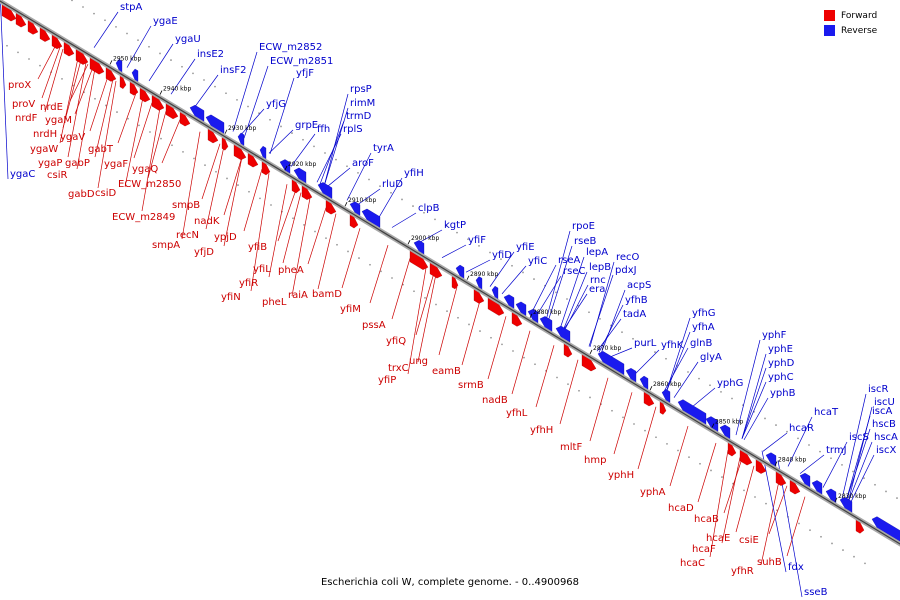 The height and width of the screenshot is (600, 900). I want to click on gene-label-forward: pssA, so click(374, 325).